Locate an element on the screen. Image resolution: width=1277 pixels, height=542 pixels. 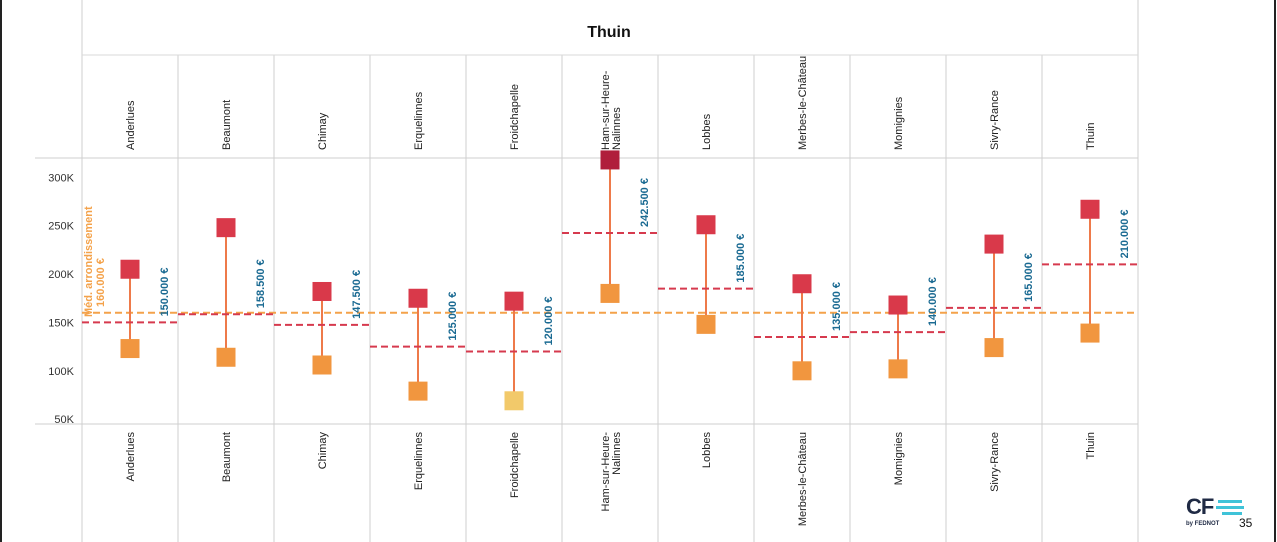
row-label-category: Lobbes is located at coordinates (707, 450).